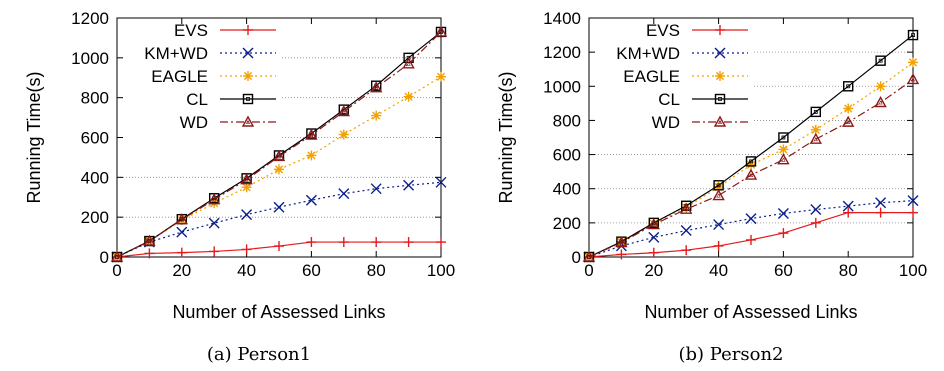  What do you see at coordinates (588, 270) in the screenshot?
I see `x-tick-label: 0` at bounding box center [588, 270].